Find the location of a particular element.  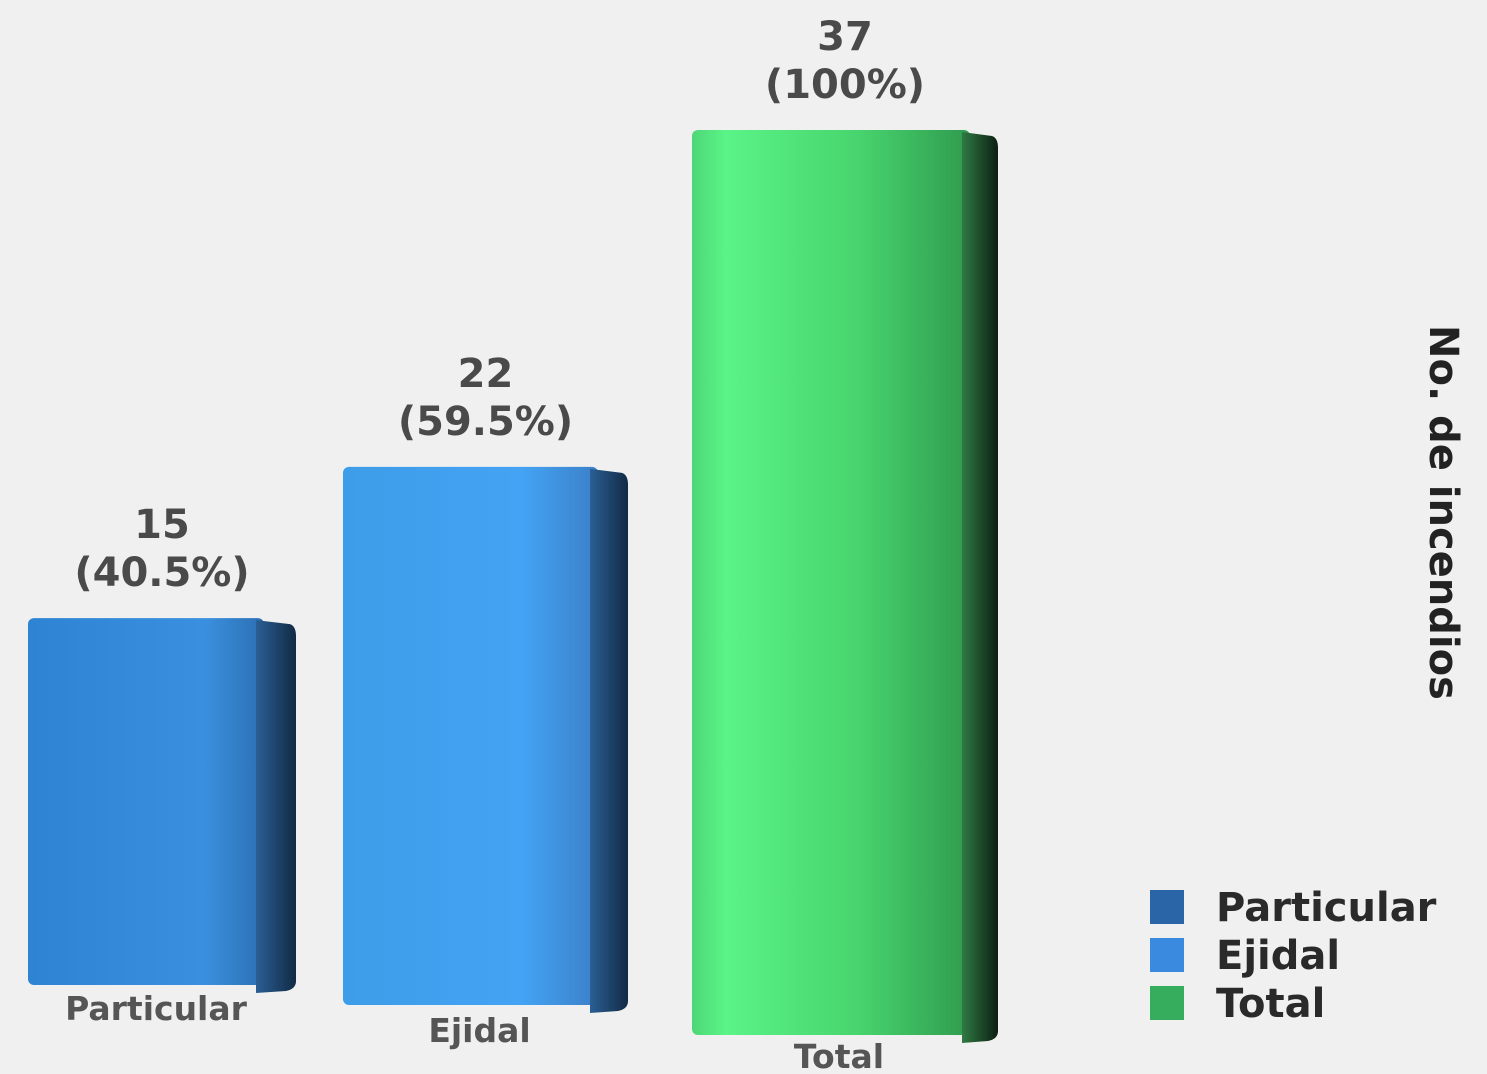

percent-label-ejidal: (59.5%) is located at coordinates (485, 422).